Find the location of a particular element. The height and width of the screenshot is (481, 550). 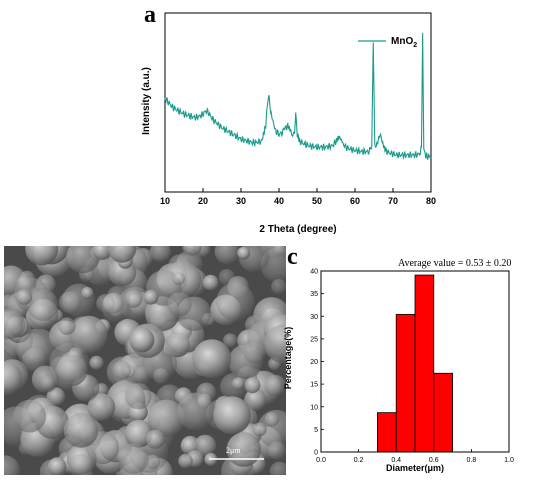

xrd-legend-main: MnO is located at coordinates (402, 41).